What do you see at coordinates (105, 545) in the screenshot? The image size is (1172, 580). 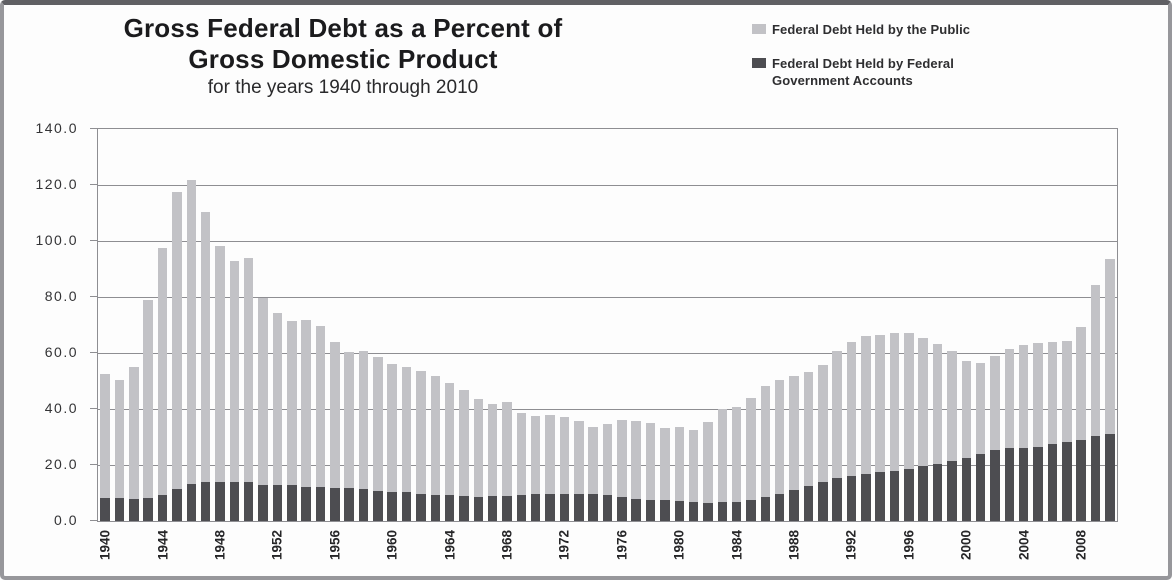 I see `x-axis-tick-label: 1940` at bounding box center [105, 545].